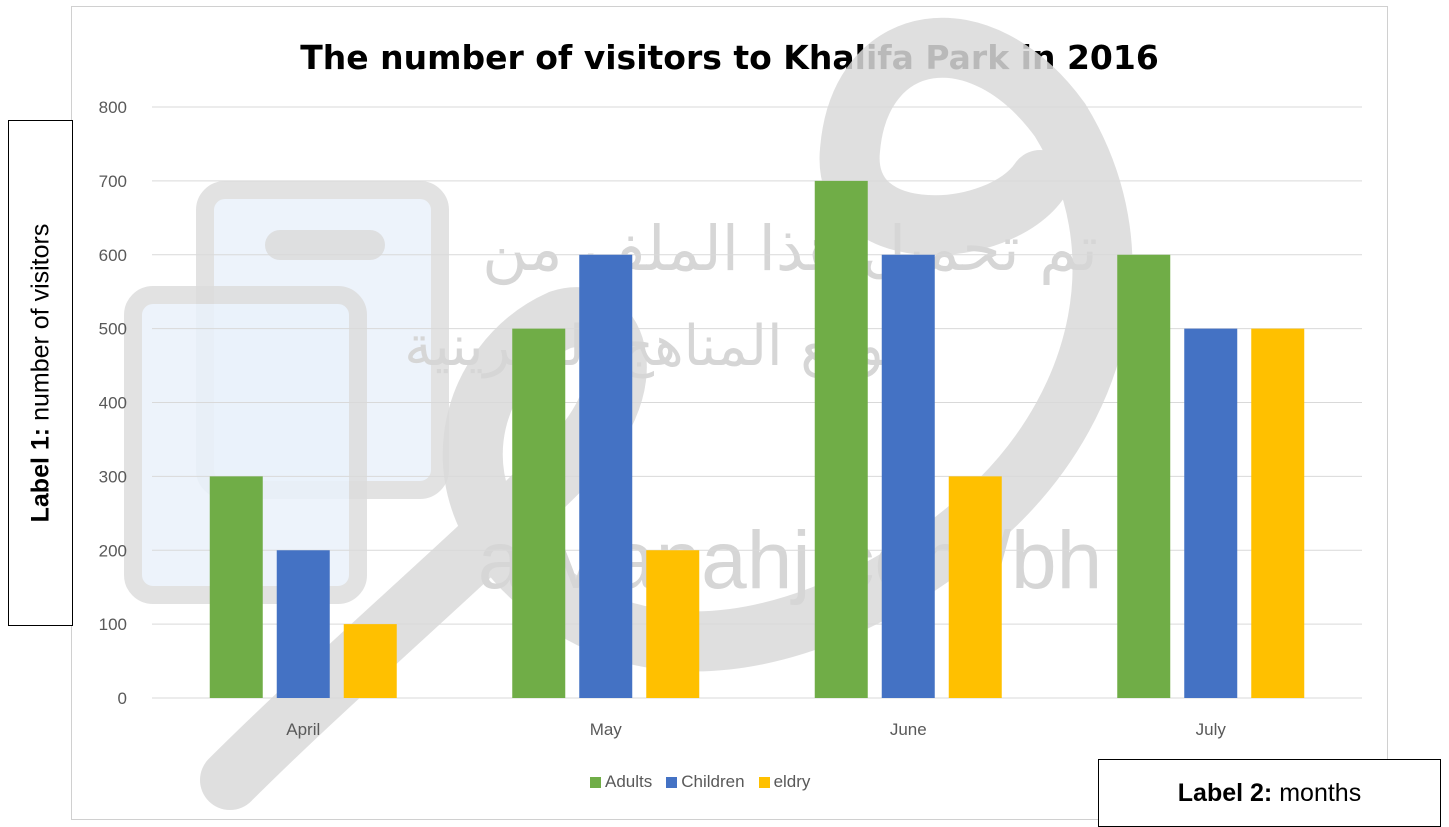 This screenshot has width=1449, height=827. Describe the element at coordinates (113, 329) in the screenshot. I see `y-tick-label: 500` at that location.